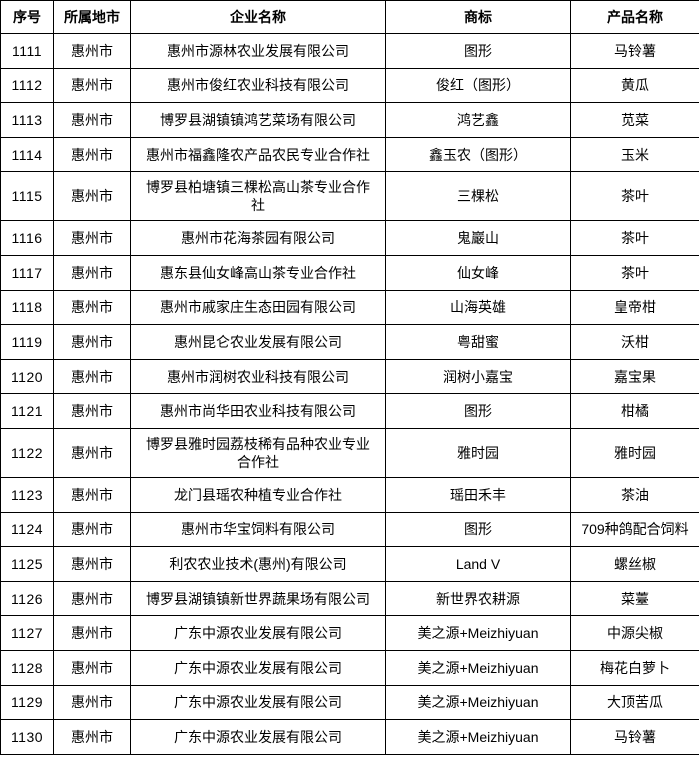 This screenshot has height=759, width=699. What do you see at coordinates (27, 494) in the screenshot?
I see `cell-serial-number: 1123` at bounding box center [27, 494].